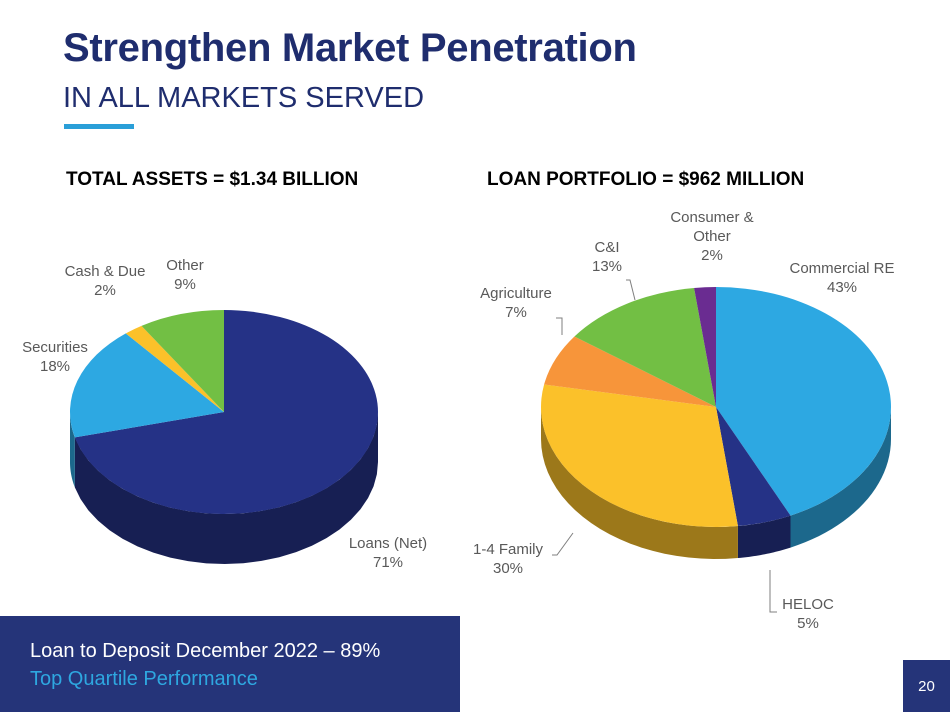 The height and width of the screenshot is (712, 950). I want to click on slice-label-heloc: HELOC, so click(808, 604).